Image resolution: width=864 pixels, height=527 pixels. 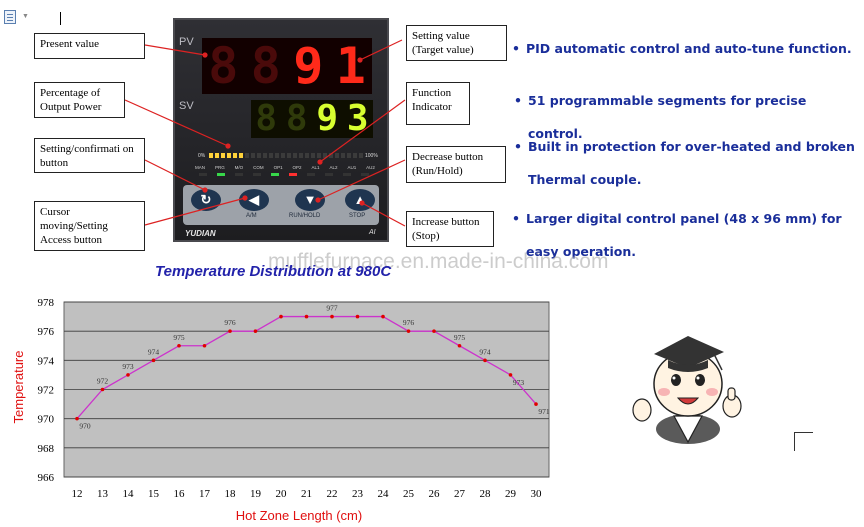 What do you see at coordinates (46, 332) in the screenshot?
I see `y-tick-label: 976` at bounding box center [46, 332].